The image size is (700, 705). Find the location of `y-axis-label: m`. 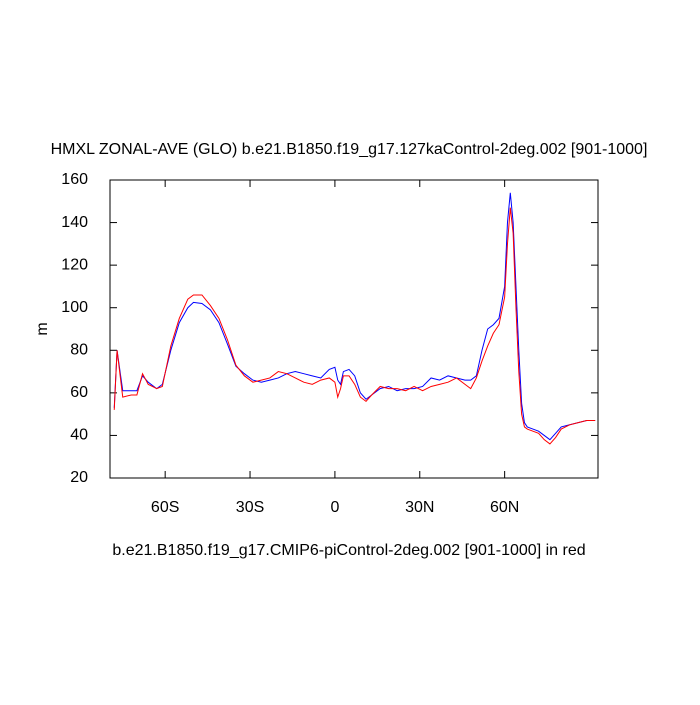

y-axis-label: m is located at coordinates (42, 328).